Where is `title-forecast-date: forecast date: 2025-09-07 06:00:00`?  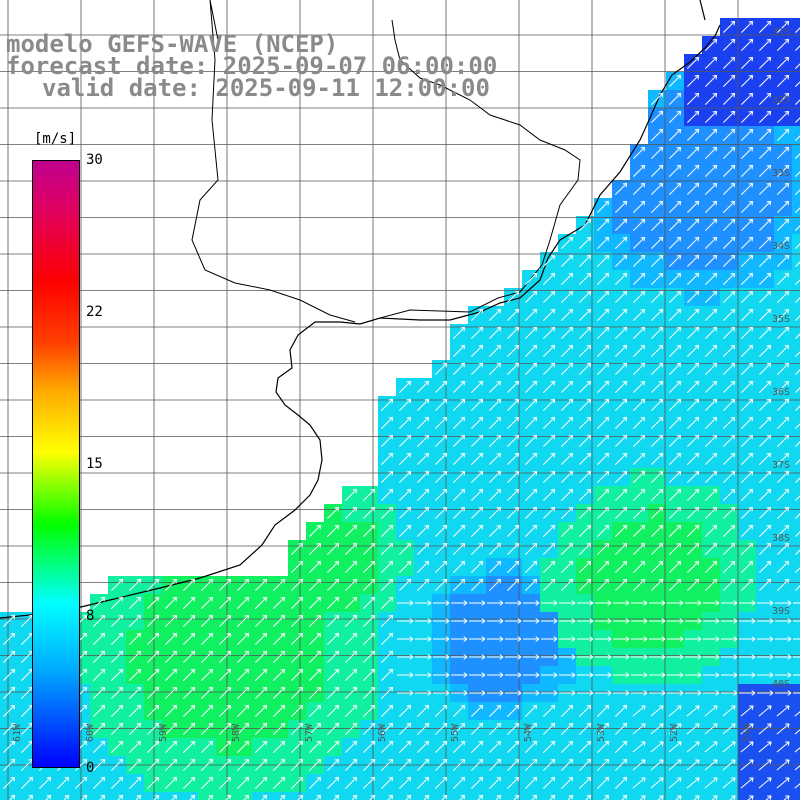
title-forecast-date: forecast date: 2025-09-07 06:00:00 is located at coordinates (252, 66).